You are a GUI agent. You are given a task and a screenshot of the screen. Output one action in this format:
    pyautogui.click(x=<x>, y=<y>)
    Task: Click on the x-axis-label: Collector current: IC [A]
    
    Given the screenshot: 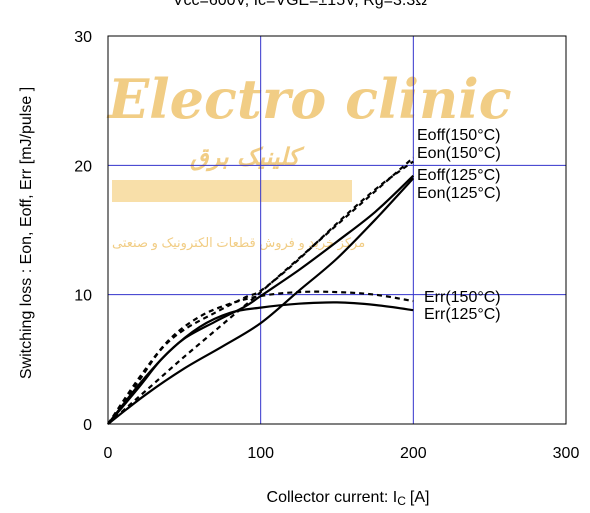 What is the action you would take?
    pyautogui.click(x=348, y=498)
    